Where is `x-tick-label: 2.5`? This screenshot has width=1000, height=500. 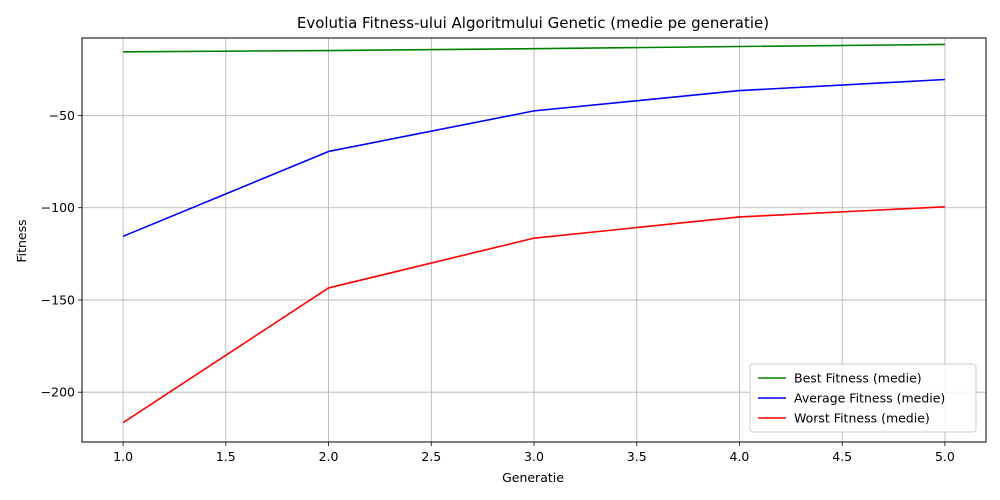
x-tick-label: 2.5 is located at coordinates (431, 456).